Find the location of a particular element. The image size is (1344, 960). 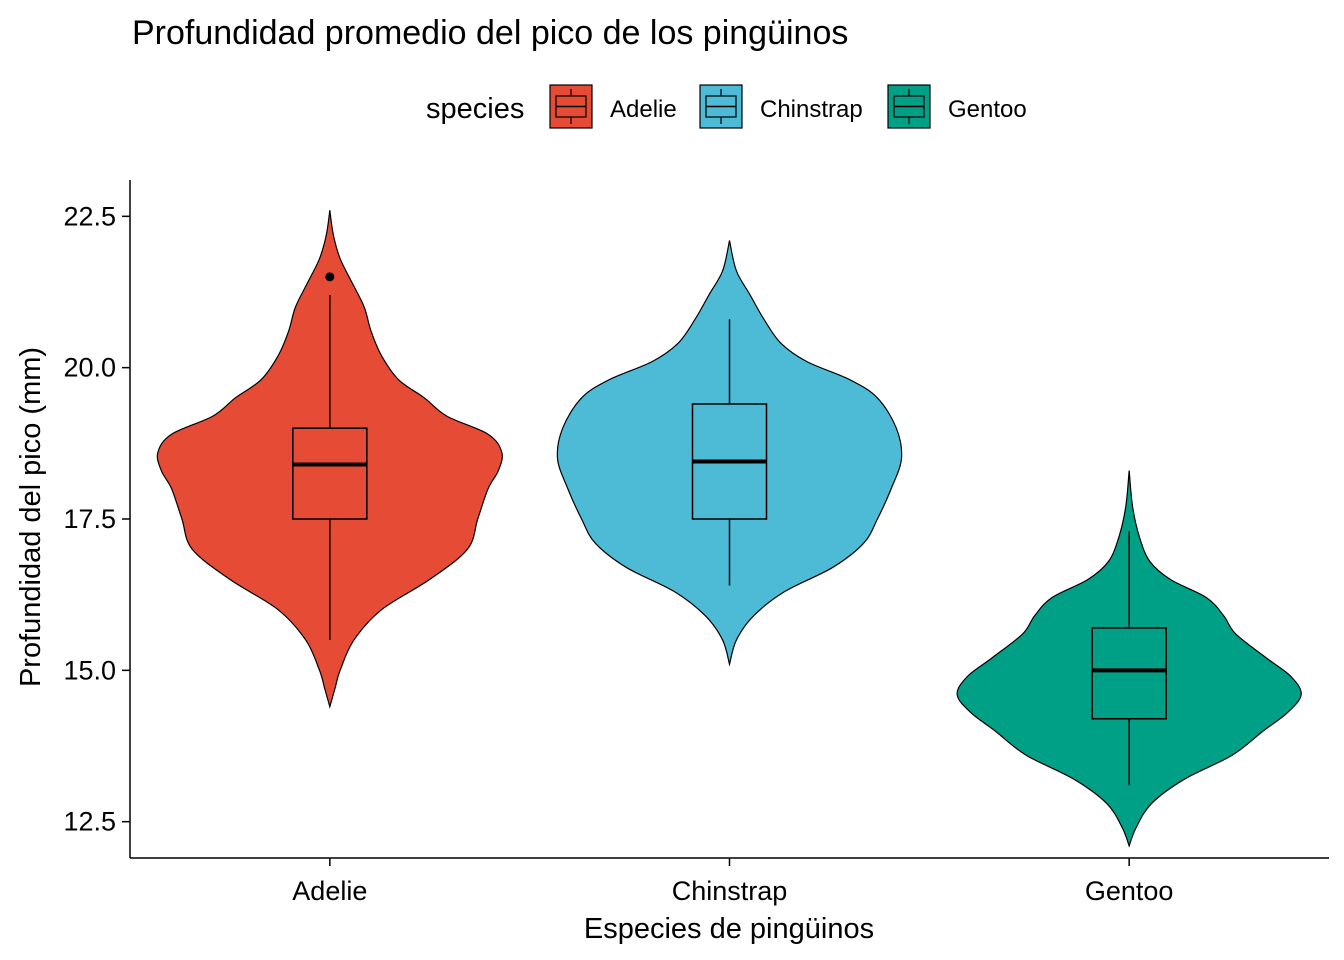

violin-group-adelie is located at coordinates (329, 459).